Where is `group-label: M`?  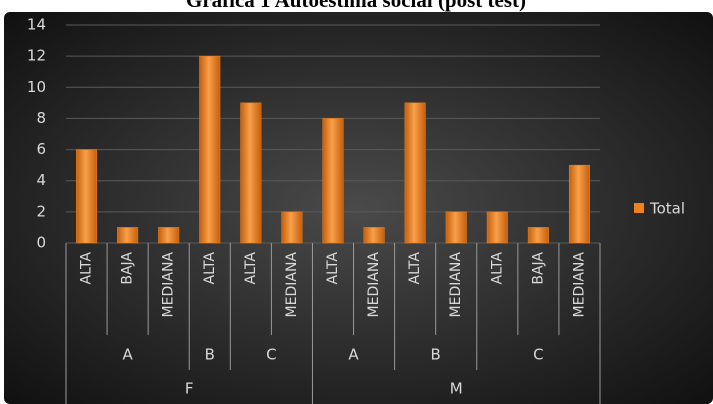 group-label: M is located at coordinates (456, 389).